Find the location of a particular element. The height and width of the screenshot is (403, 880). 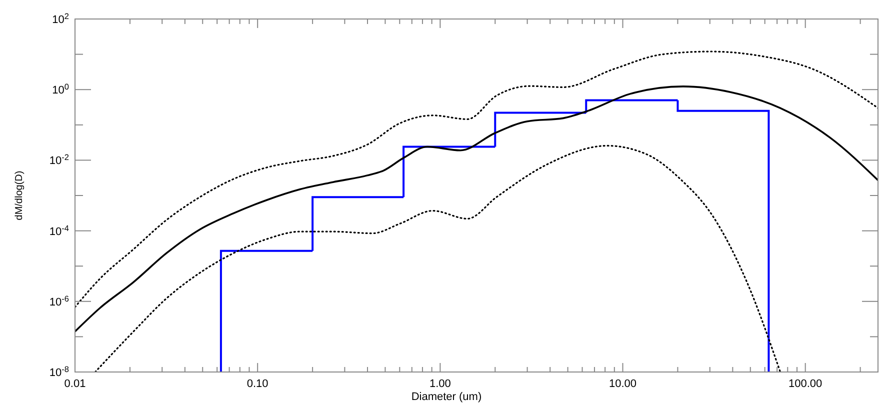

x-tick-label: 1.00 is located at coordinates (440, 384).